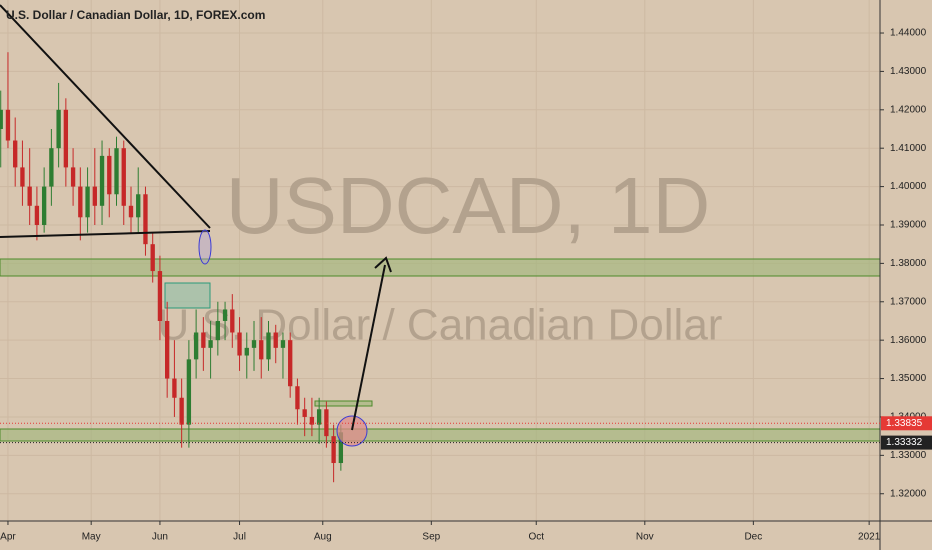 The width and height of the screenshot is (932, 550). I want to click on y-tick-label: 1.33000, so click(908, 455).